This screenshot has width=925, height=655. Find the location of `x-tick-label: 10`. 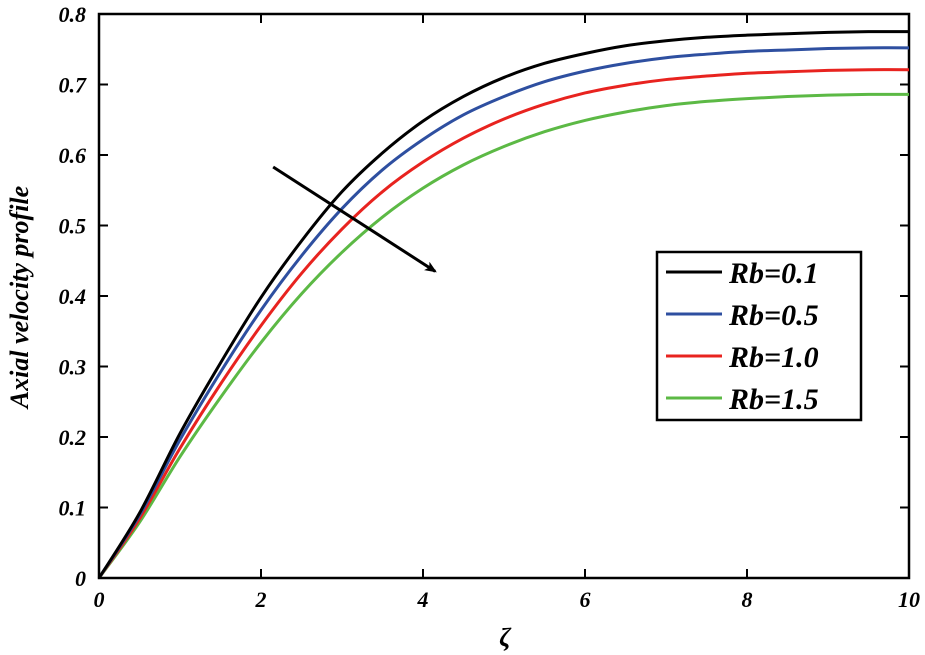

x-tick-label: 10 is located at coordinates (909, 599).